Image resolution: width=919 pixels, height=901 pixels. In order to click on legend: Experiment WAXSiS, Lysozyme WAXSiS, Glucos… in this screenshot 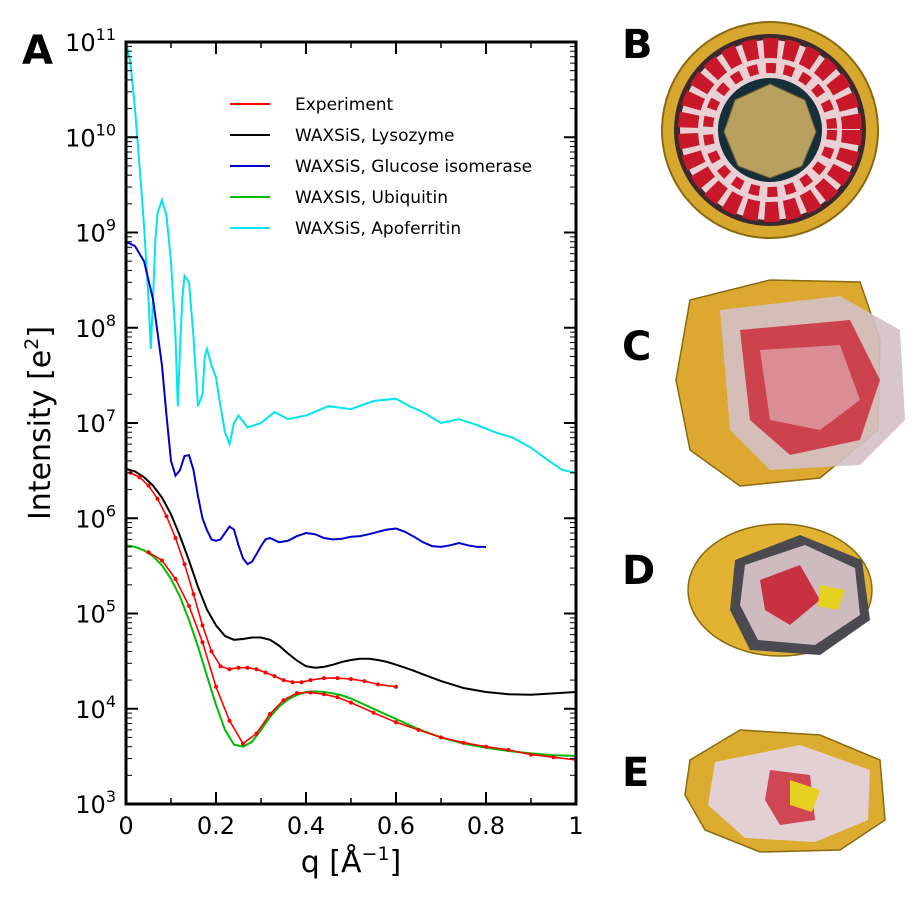, I will do `click(381, 167)`.